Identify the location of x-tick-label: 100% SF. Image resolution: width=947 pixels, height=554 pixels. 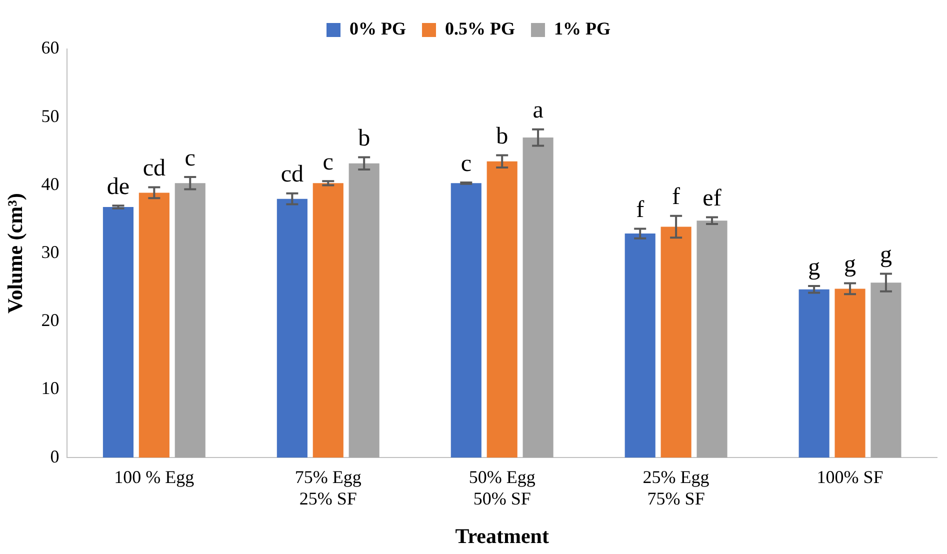
(850, 477).